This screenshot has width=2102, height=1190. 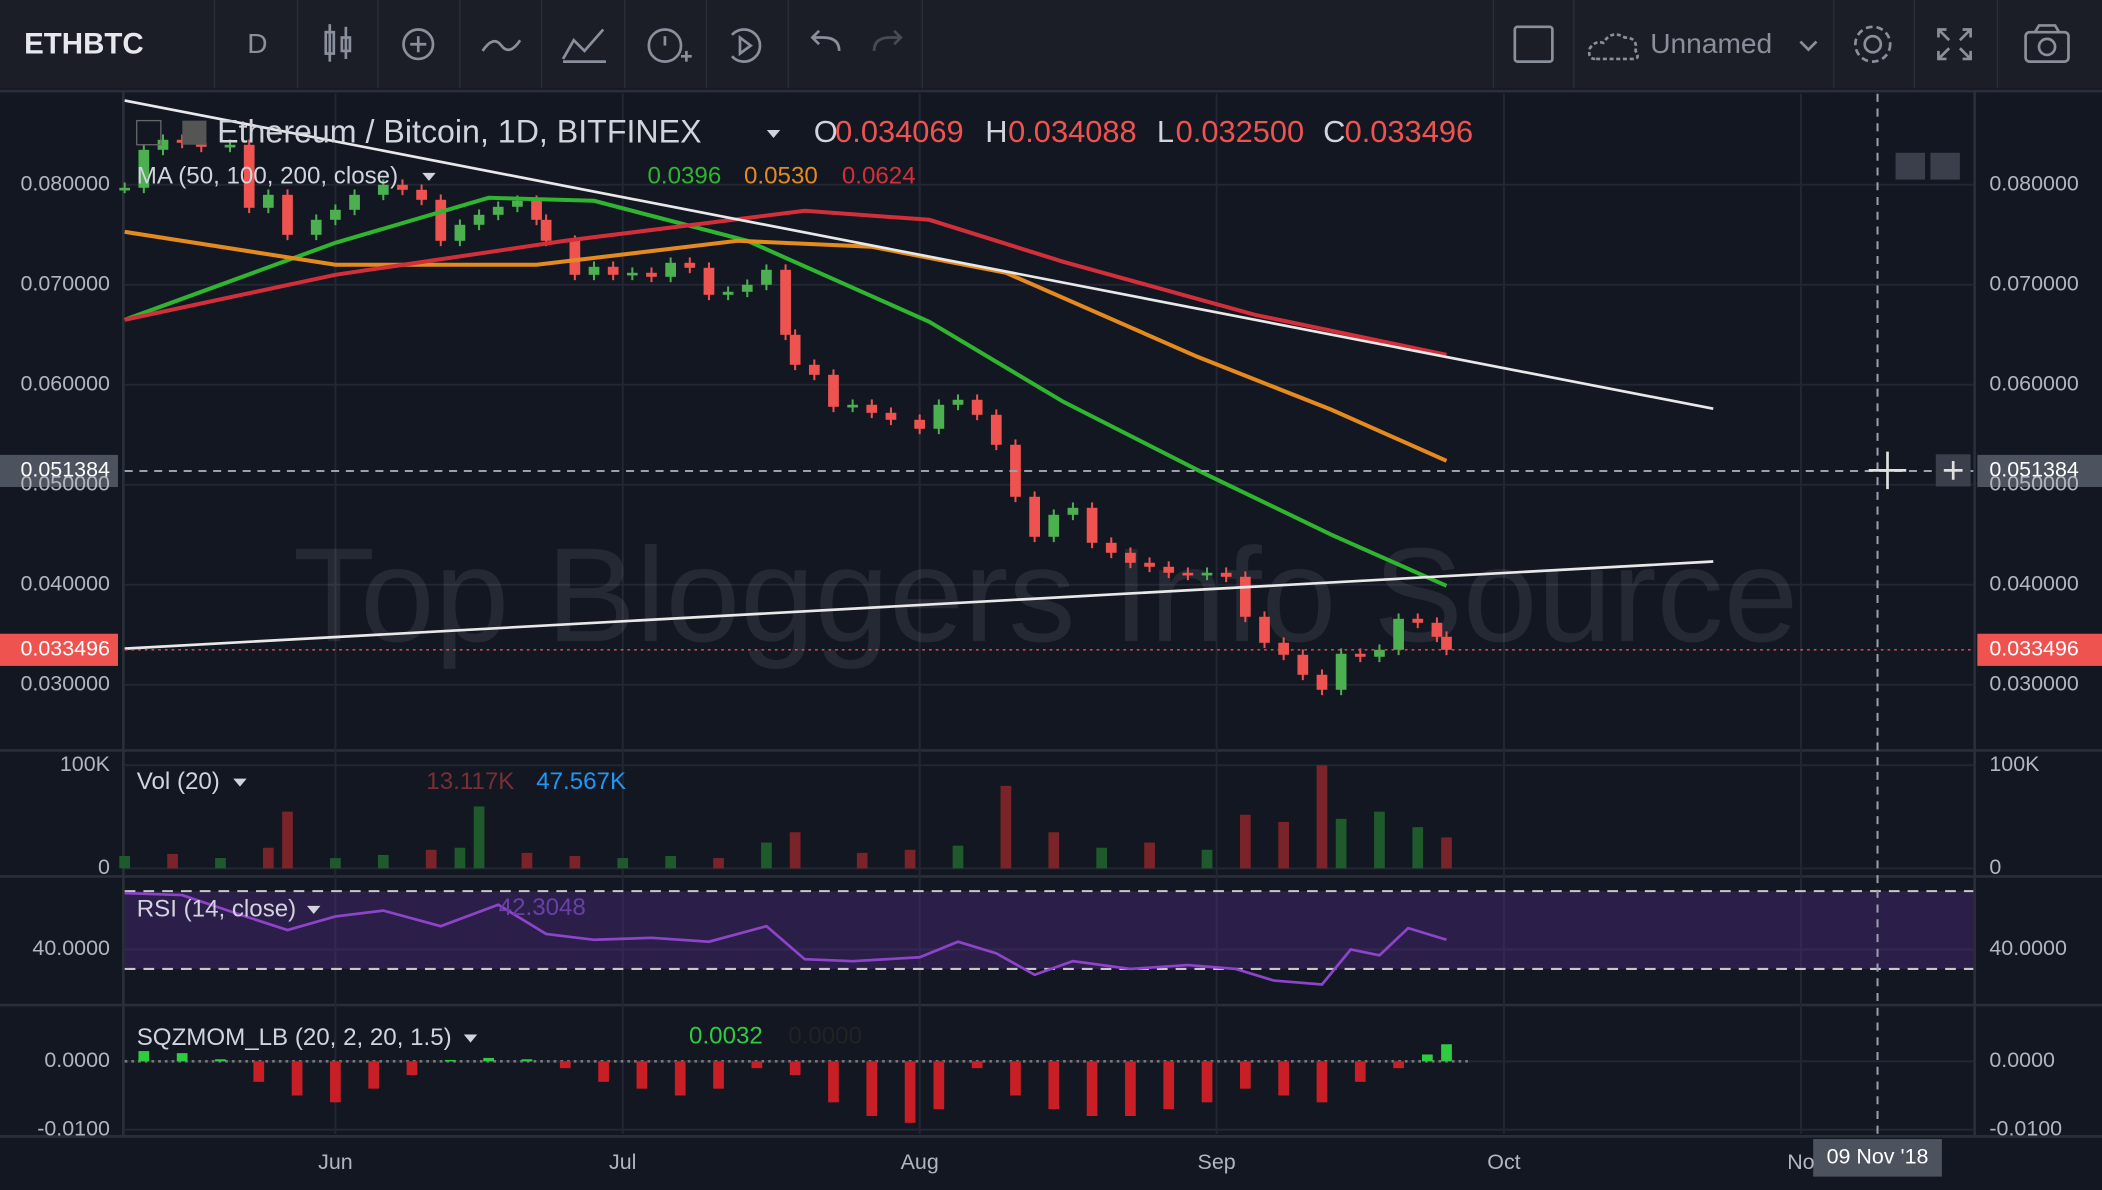 What do you see at coordinates (887, 40) in the screenshot?
I see `redo-button` at bounding box center [887, 40].